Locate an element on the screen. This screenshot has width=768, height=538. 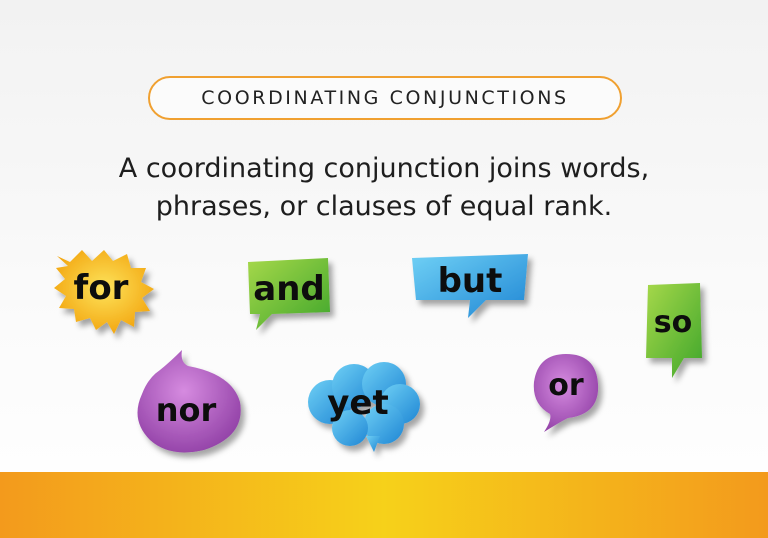
bubble-nor: nor is located at coordinates (189, 401).